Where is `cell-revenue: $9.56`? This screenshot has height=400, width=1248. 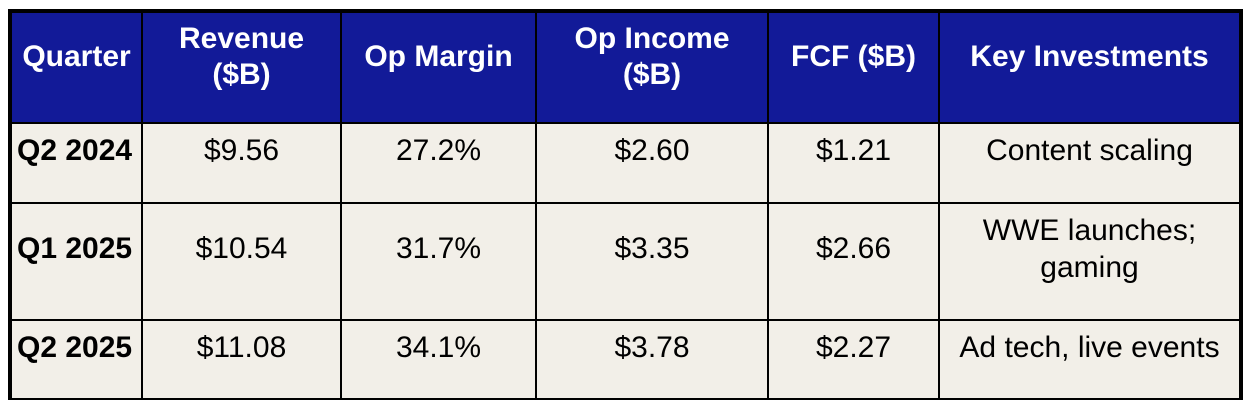 cell-revenue: $9.56 is located at coordinates (241, 163).